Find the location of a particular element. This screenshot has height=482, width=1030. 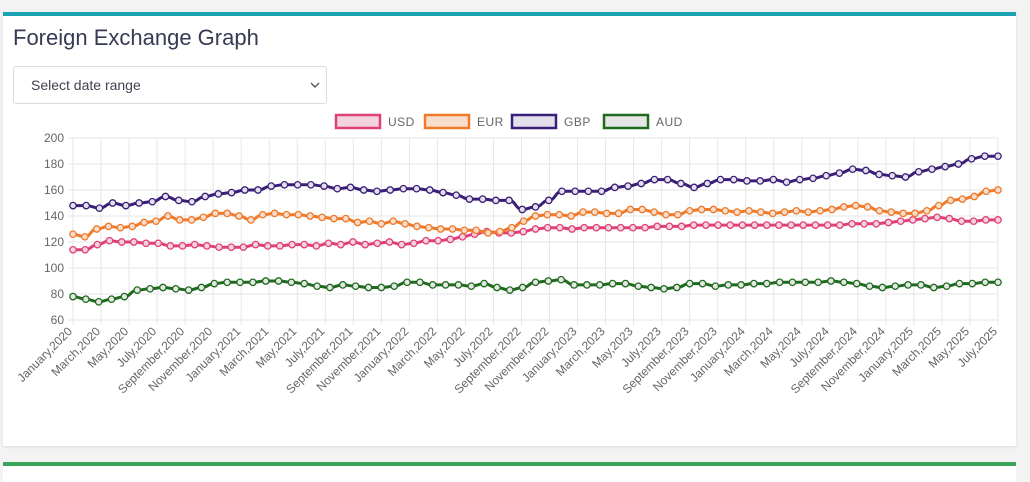

legend-item-aud: AUD is located at coordinates (642, 121).